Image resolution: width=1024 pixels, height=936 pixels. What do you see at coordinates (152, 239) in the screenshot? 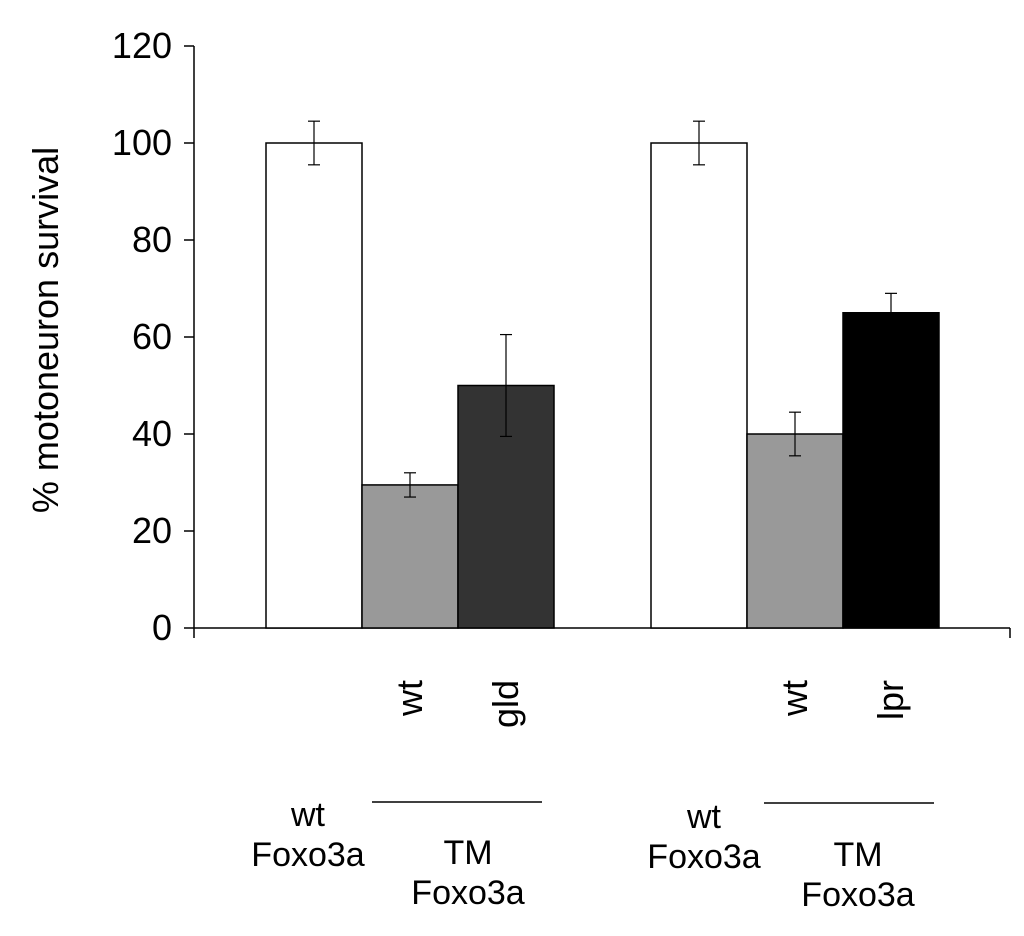
I see `y-tick-label: 80` at bounding box center [152, 239].